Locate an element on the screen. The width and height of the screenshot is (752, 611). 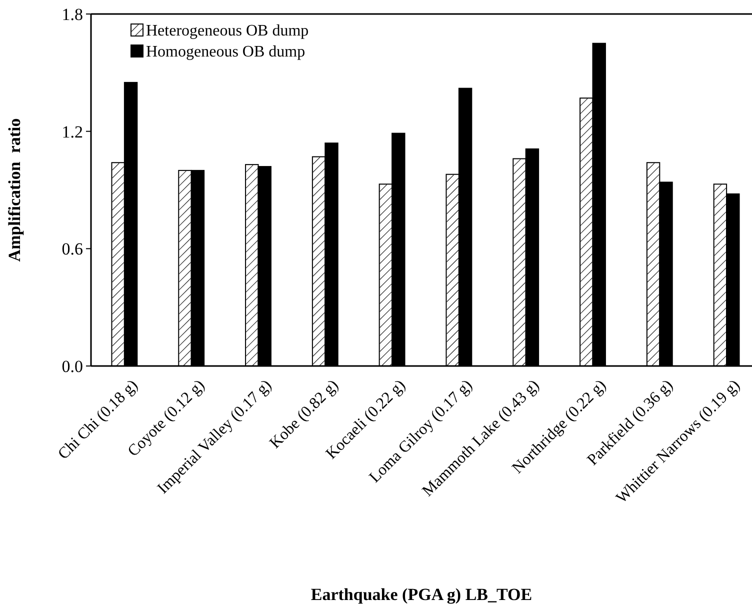
x-axis-title: Earthquake (PGA g) LB_TOE is located at coordinates (421, 594).